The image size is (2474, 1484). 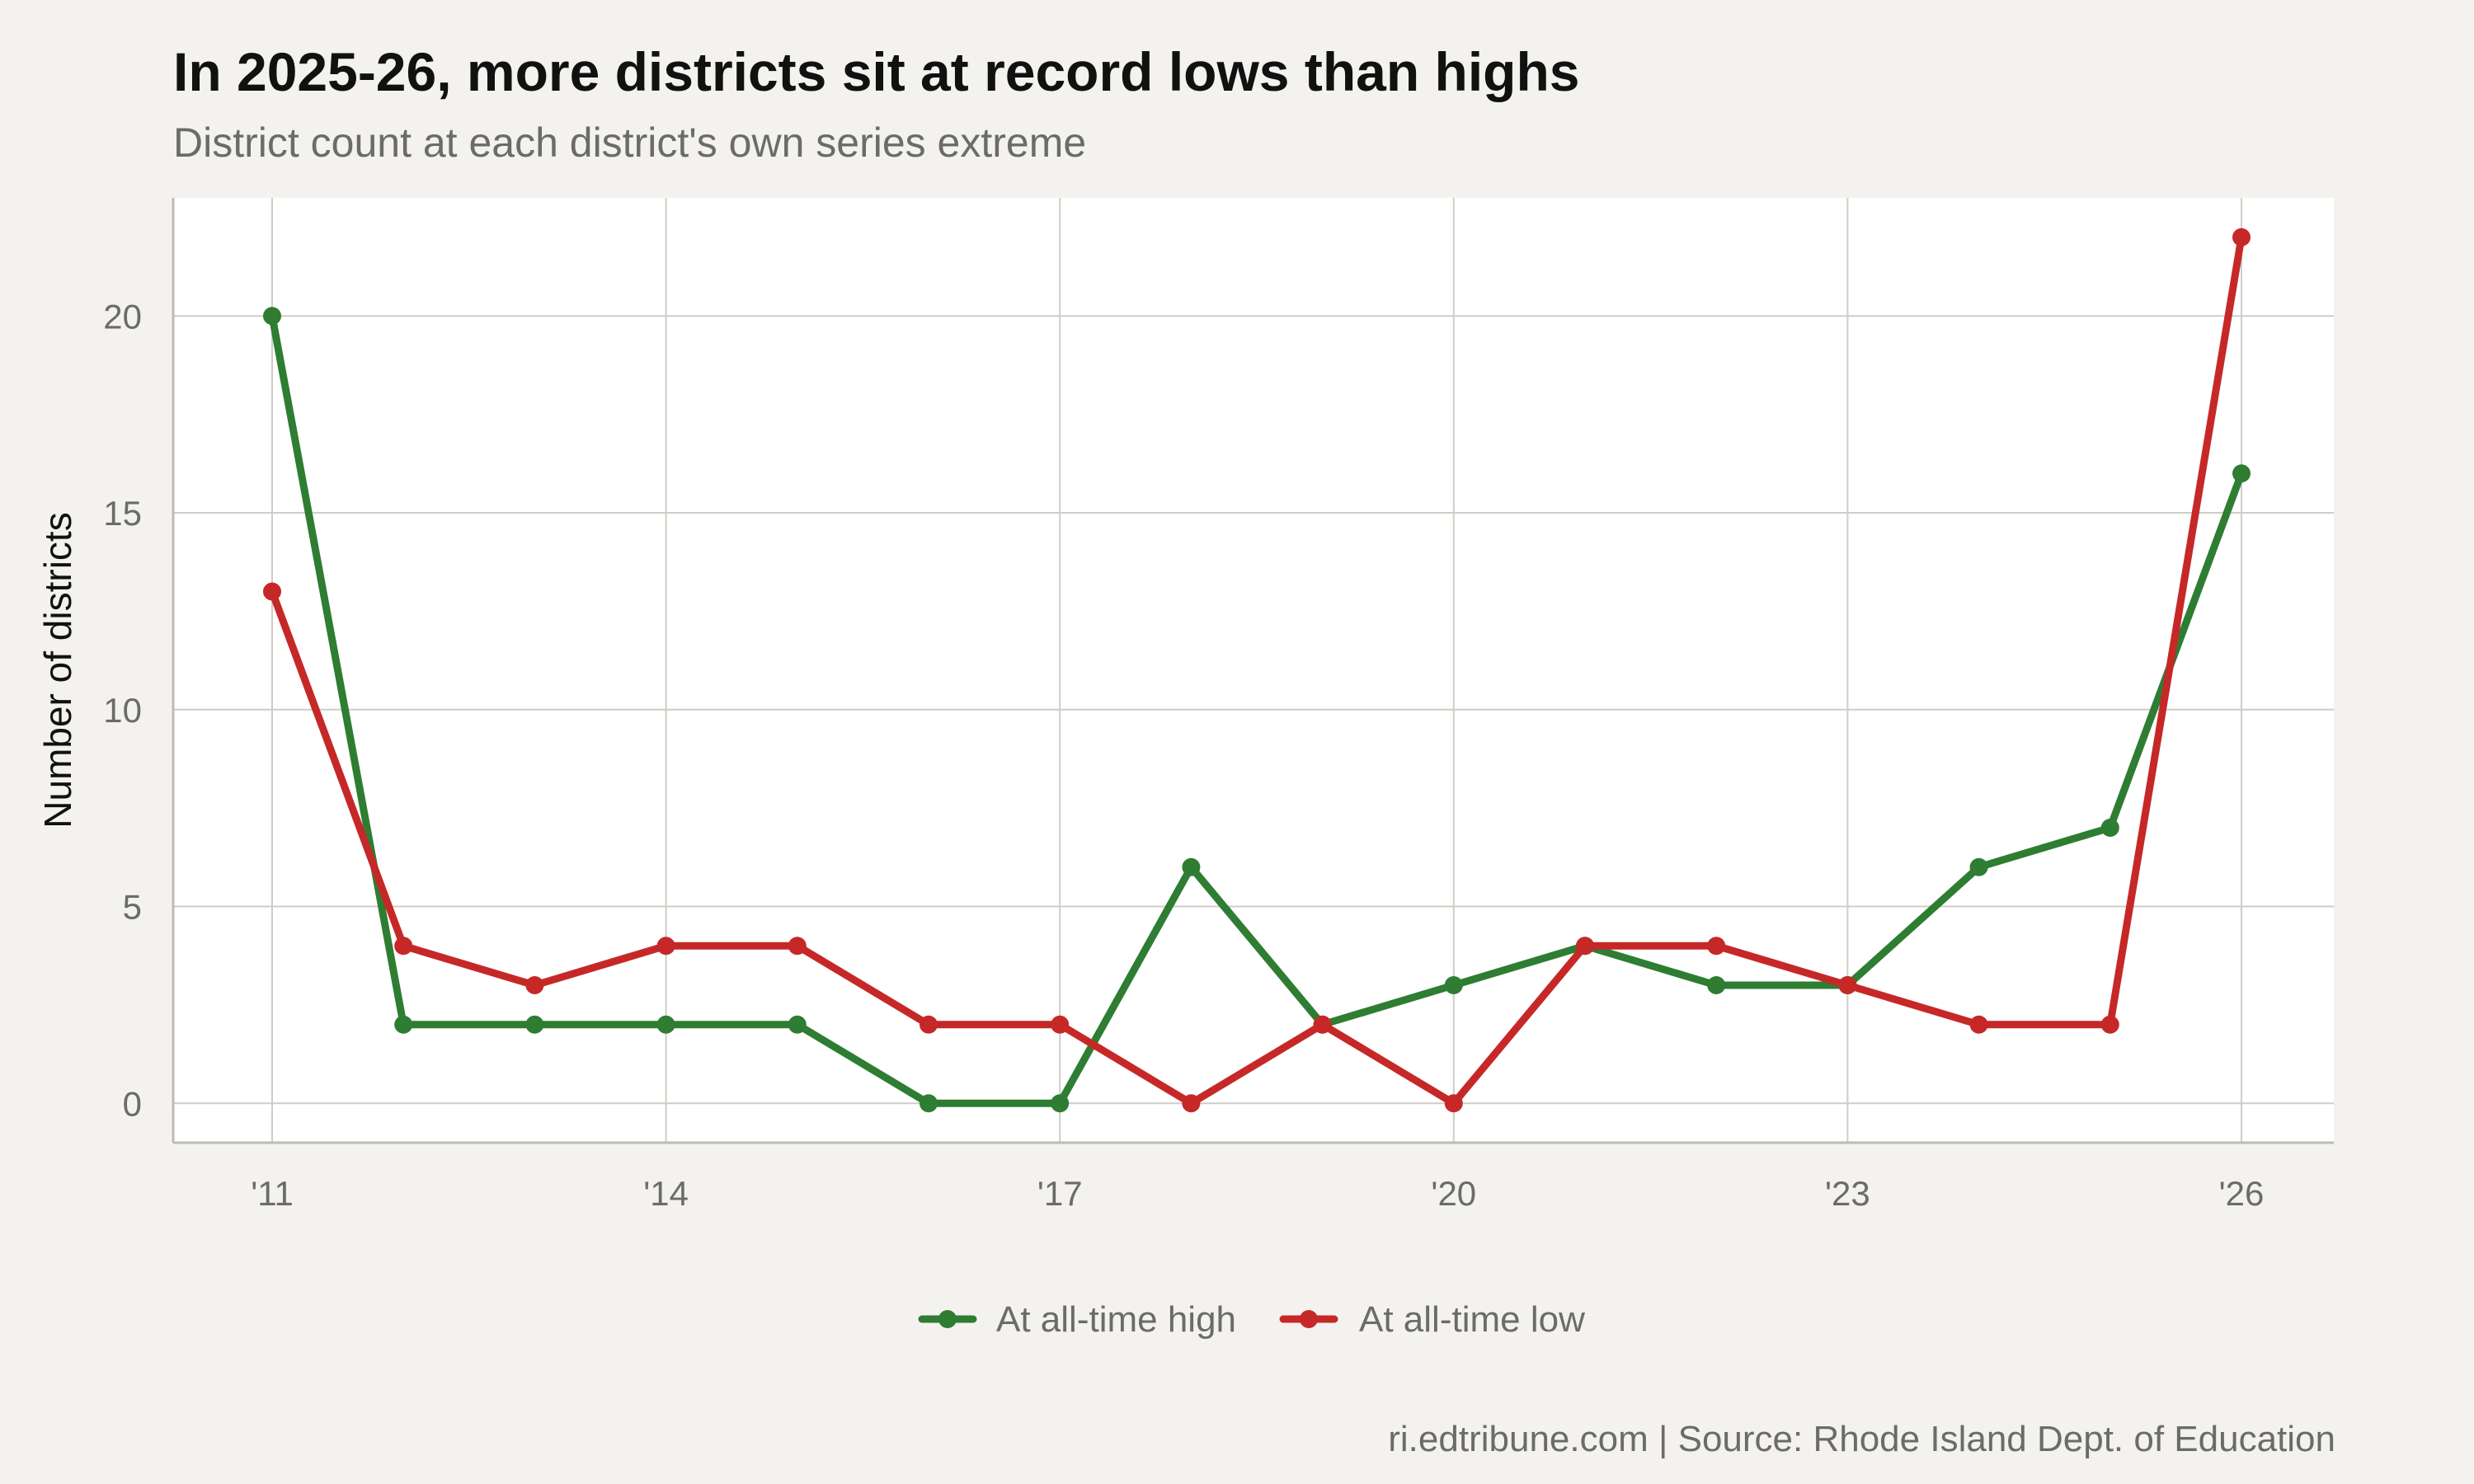 What do you see at coordinates (122, 316) in the screenshot?
I see `y-tick-label: 20` at bounding box center [122, 316].